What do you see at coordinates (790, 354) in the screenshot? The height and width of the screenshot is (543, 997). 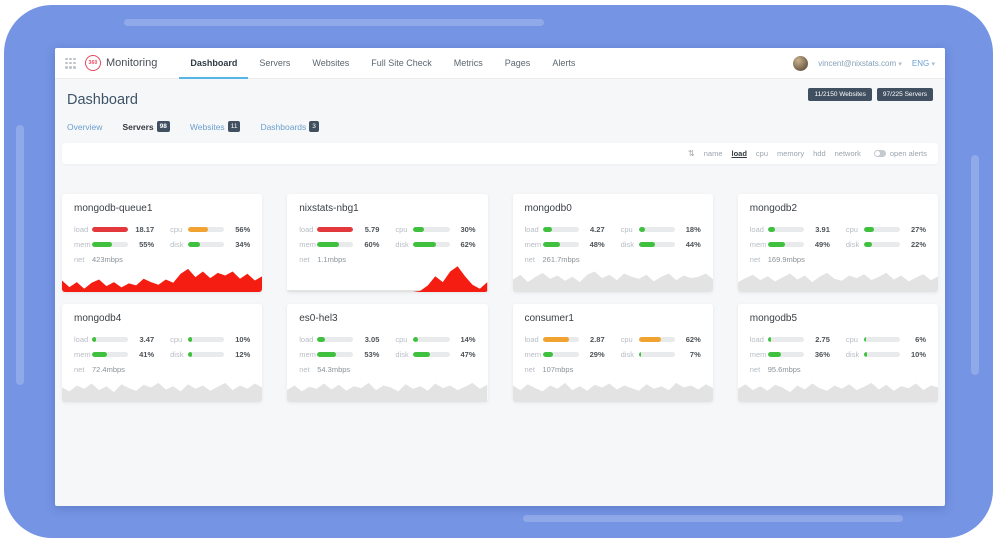 I see `metric-mem: mem 36%` at bounding box center [790, 354].